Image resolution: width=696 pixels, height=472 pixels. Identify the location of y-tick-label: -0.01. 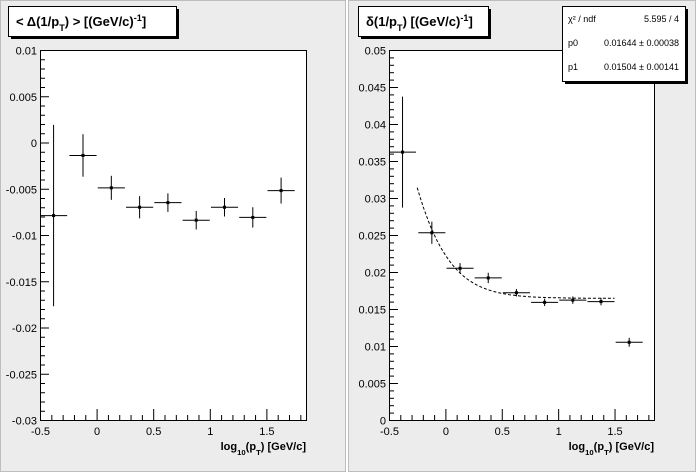
(24, 237).